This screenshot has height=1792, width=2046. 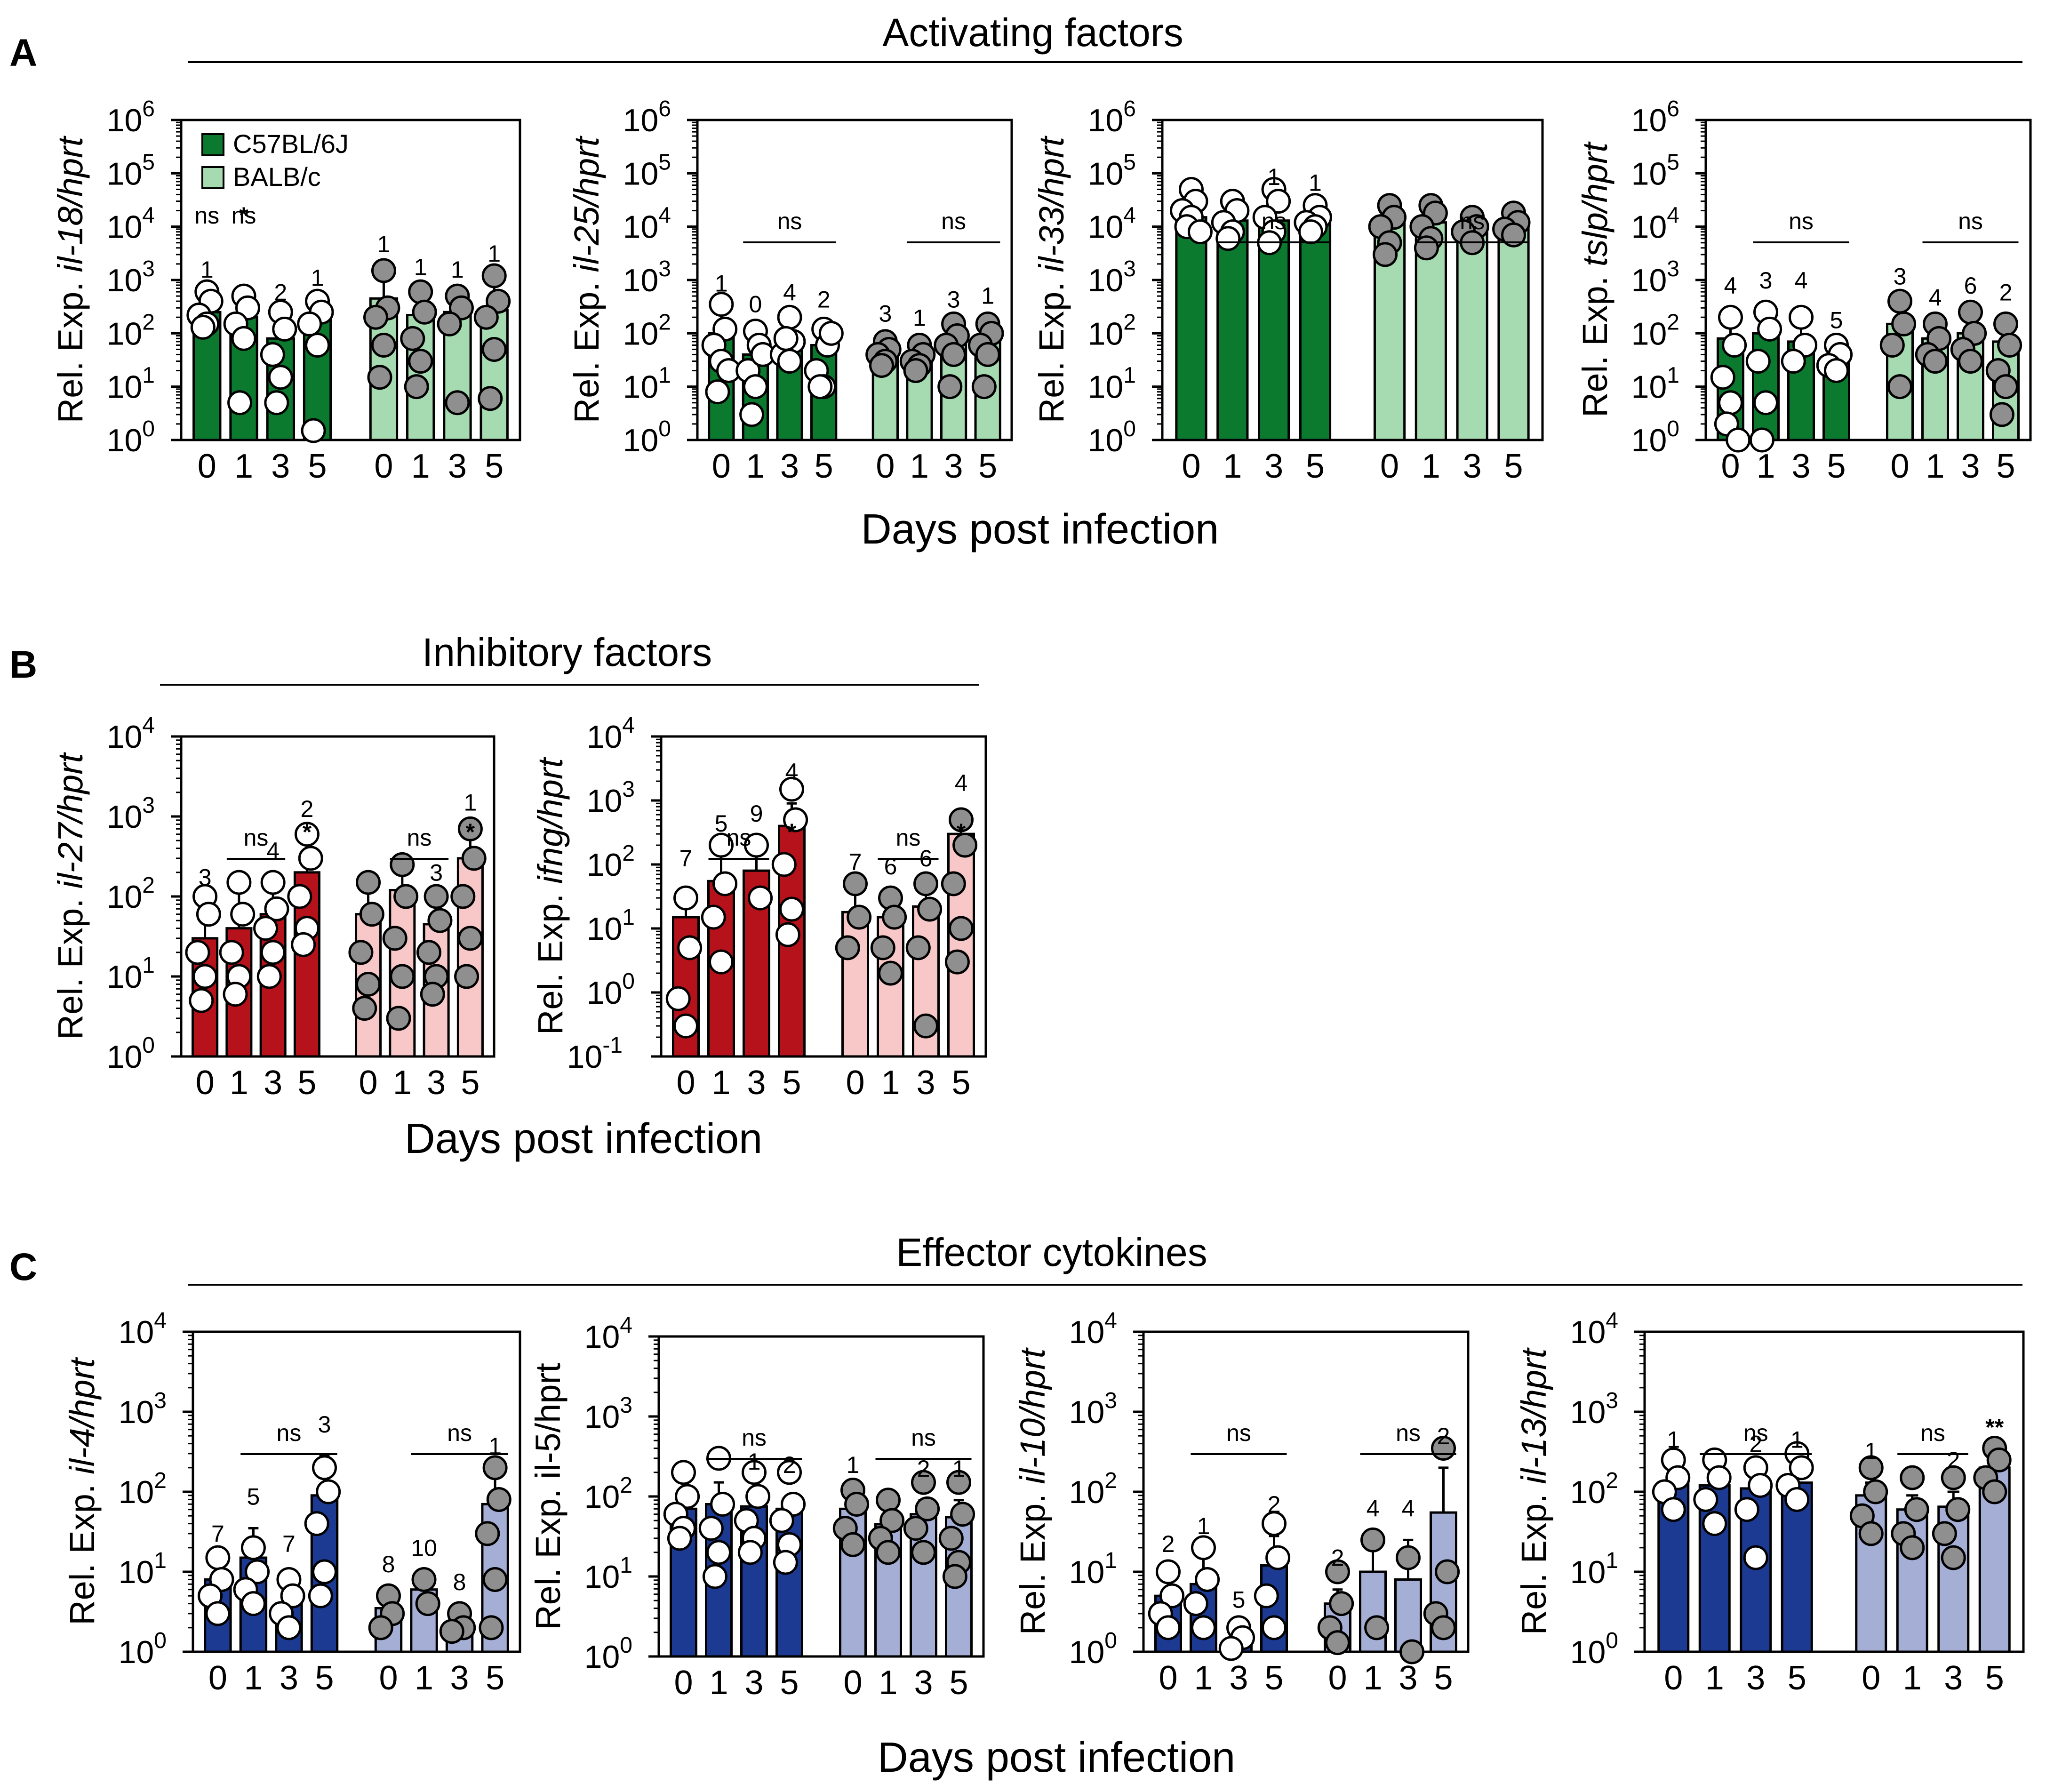 I want to click on legend-label: BALB/c, so click(x=277, y=177).